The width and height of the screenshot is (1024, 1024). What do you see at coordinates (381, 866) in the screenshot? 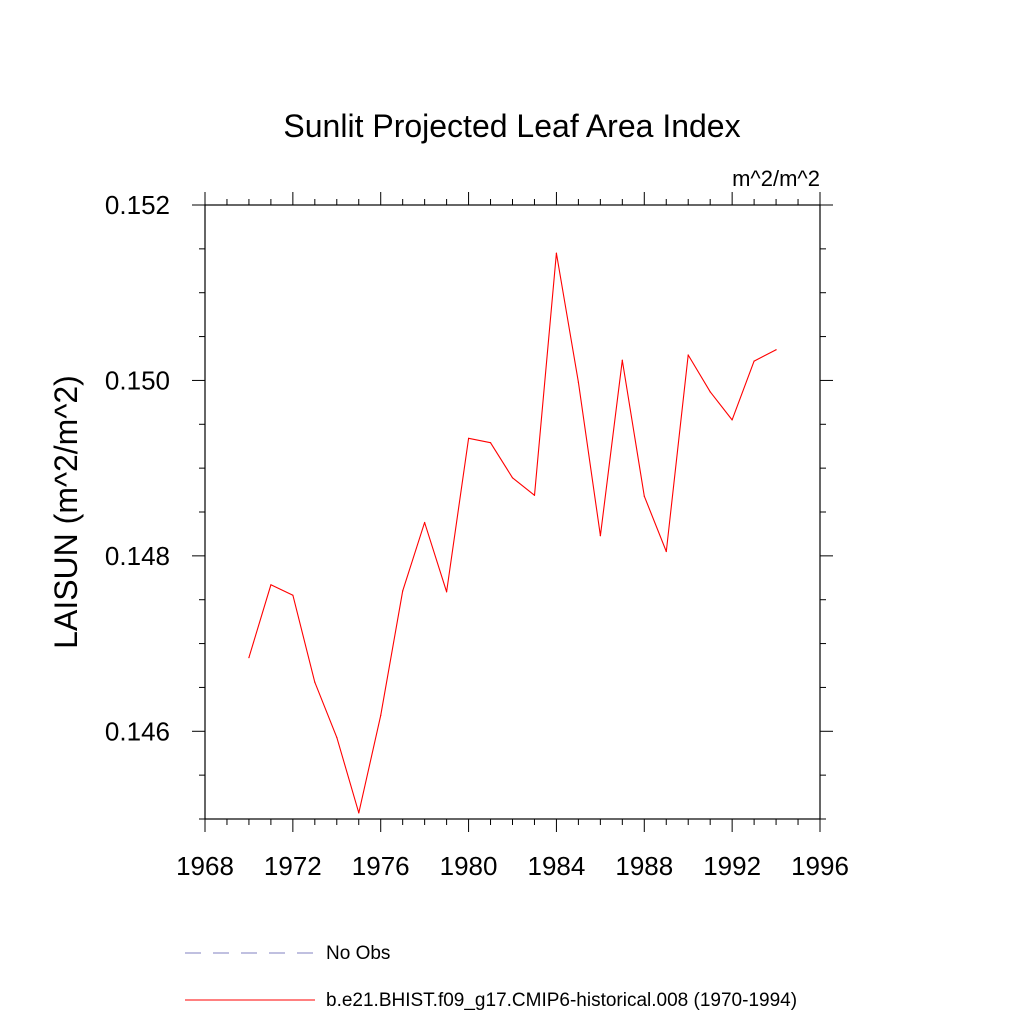
I see `x-tick-label: 1976` at bounding box center [381, 866].